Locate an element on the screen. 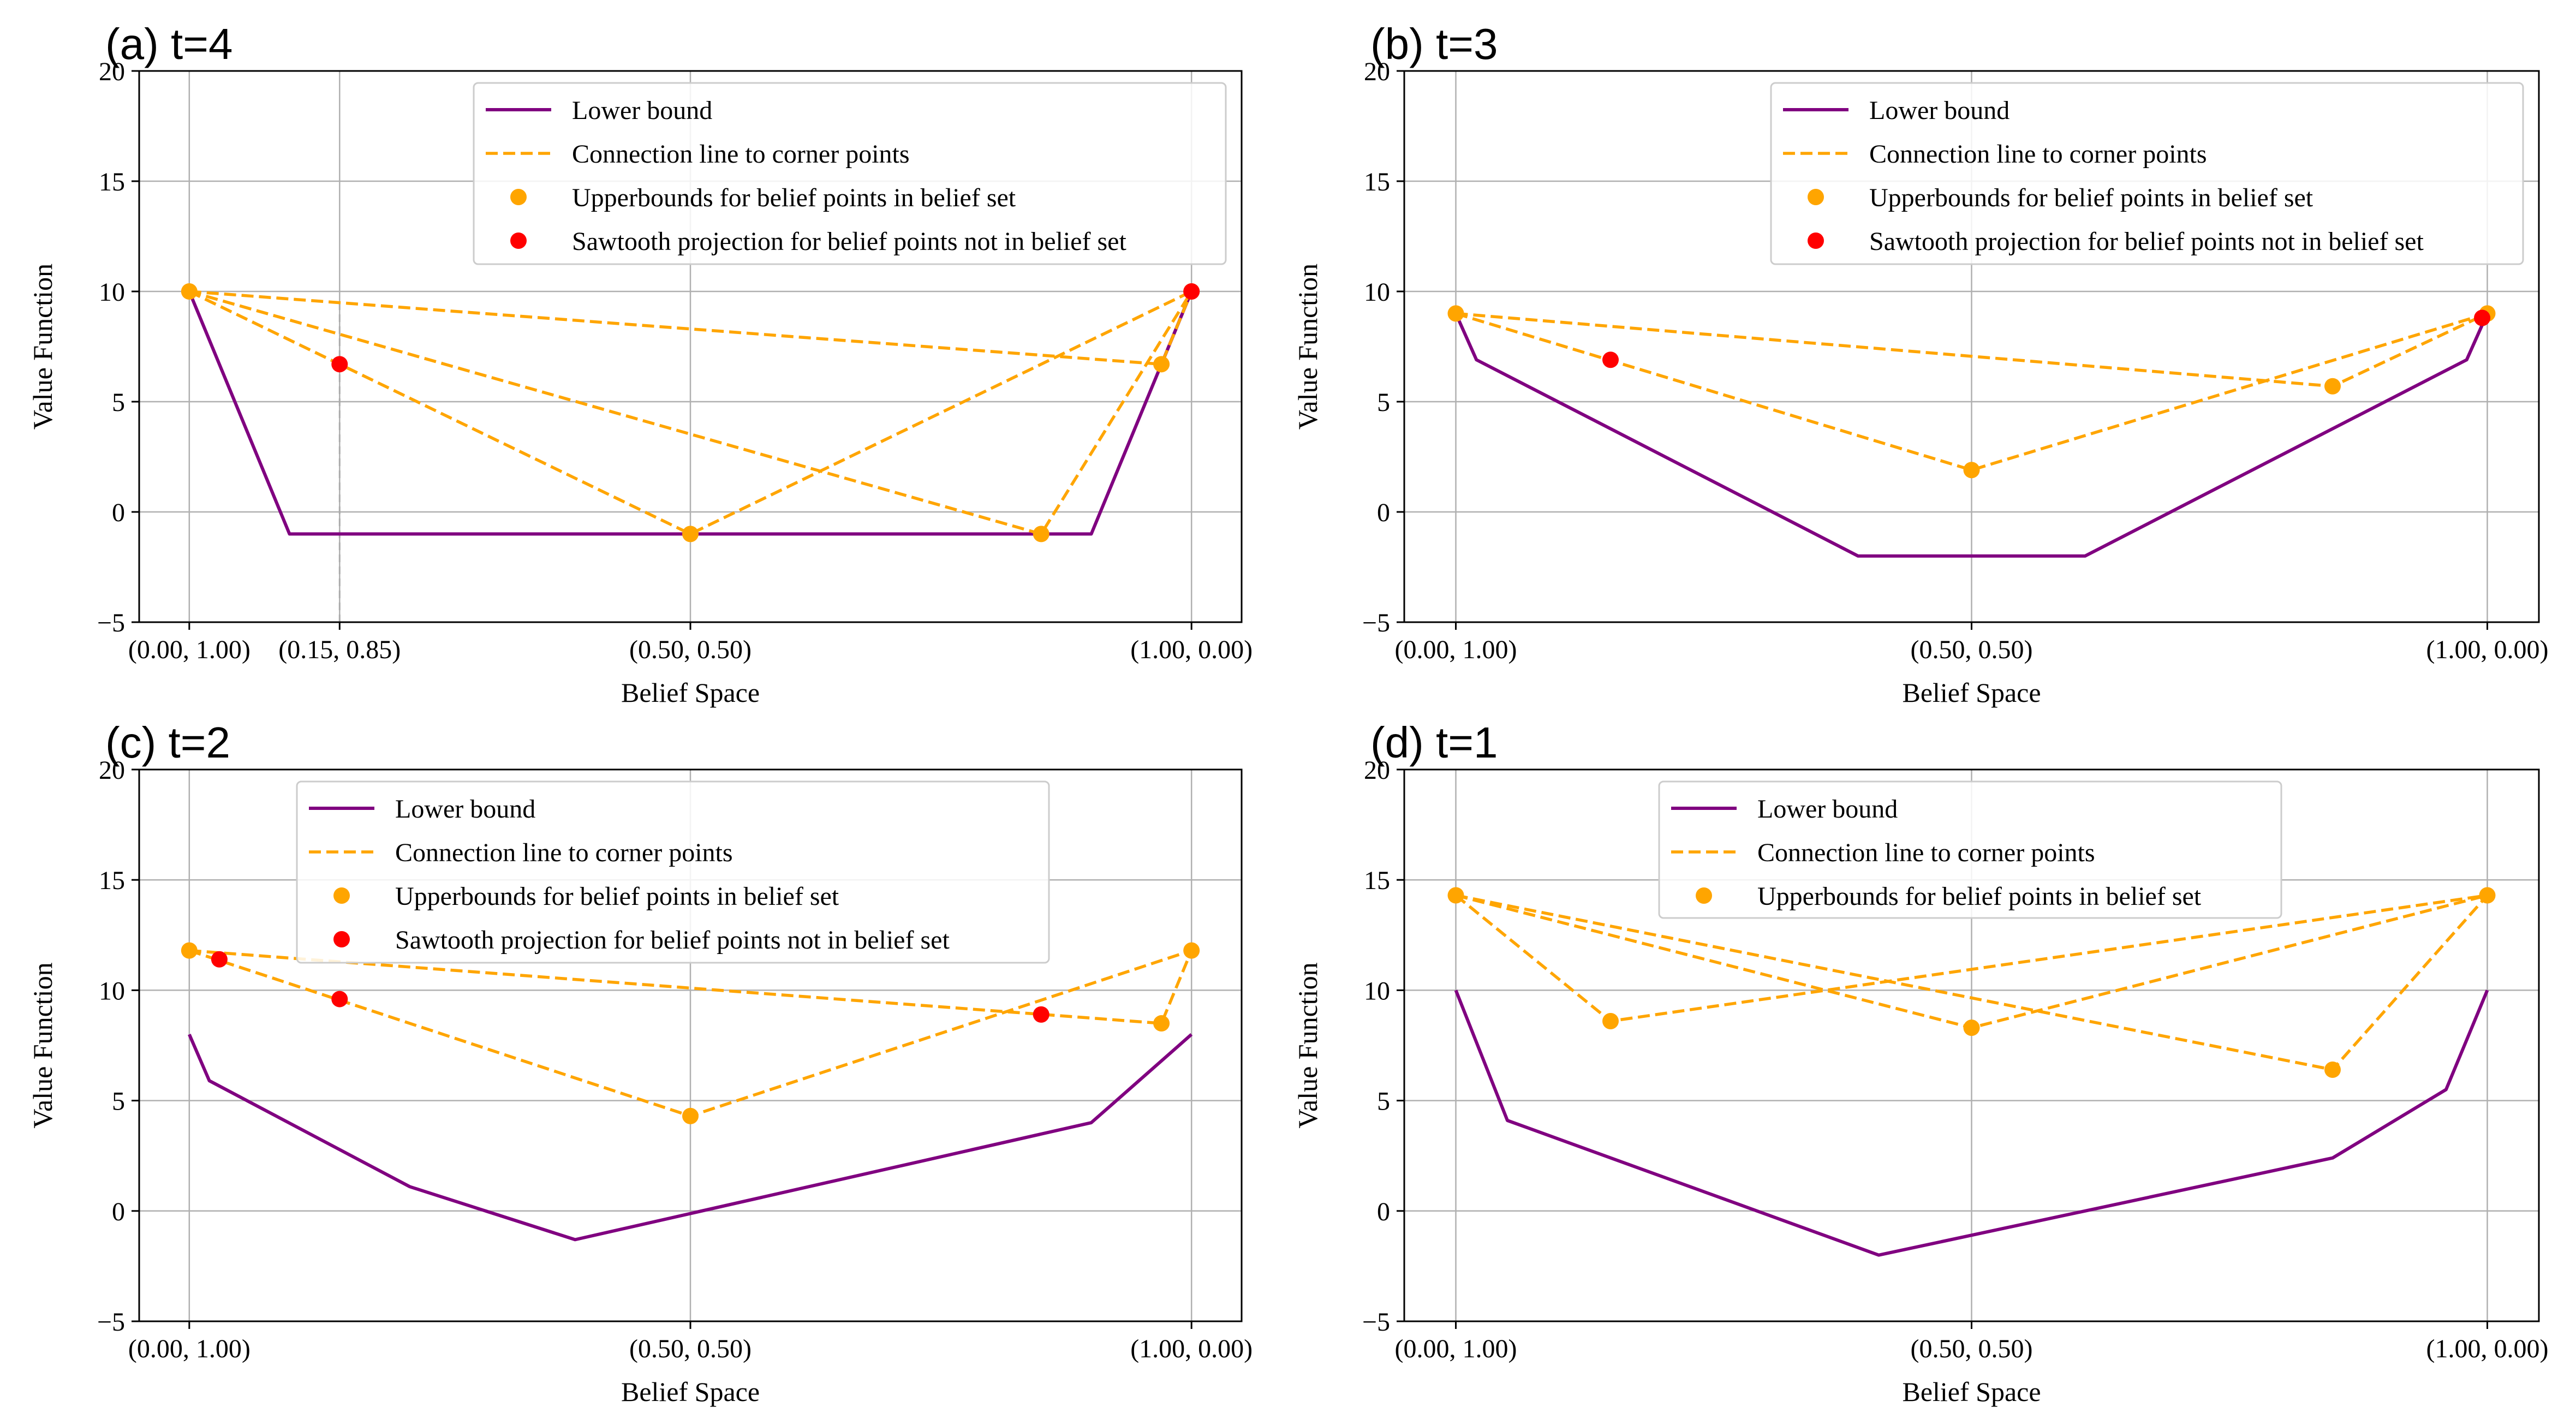 This screenshot has width=2576, height=1425. panel-title: (d) t=1 is located at coordinates (1434, 743).